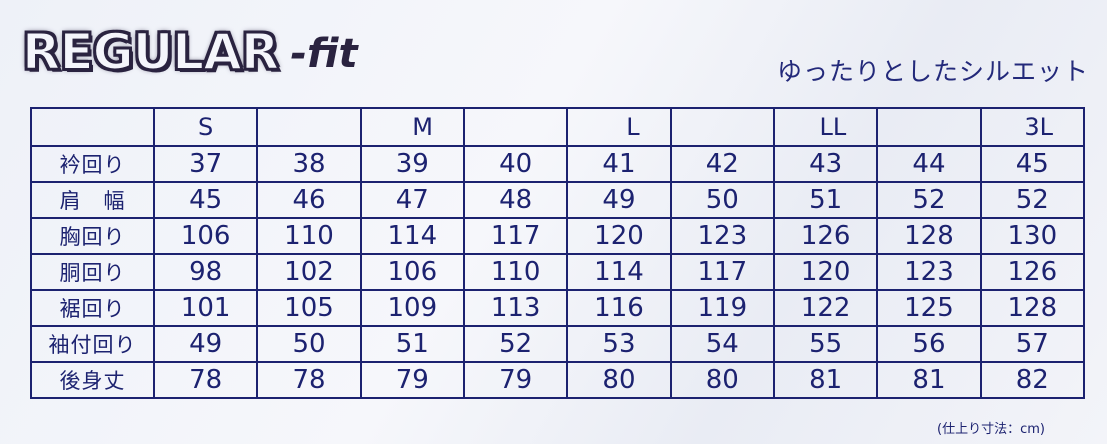 The height and width of the screenshot is (444, 1107). Describe the element at coordinates (619, 127) in the screenshot. I see `size-header: L` at that location.